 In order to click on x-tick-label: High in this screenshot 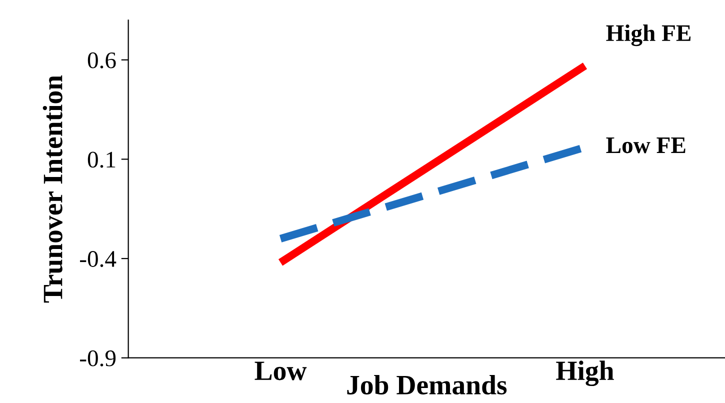, I will do `click(585, 373)`.